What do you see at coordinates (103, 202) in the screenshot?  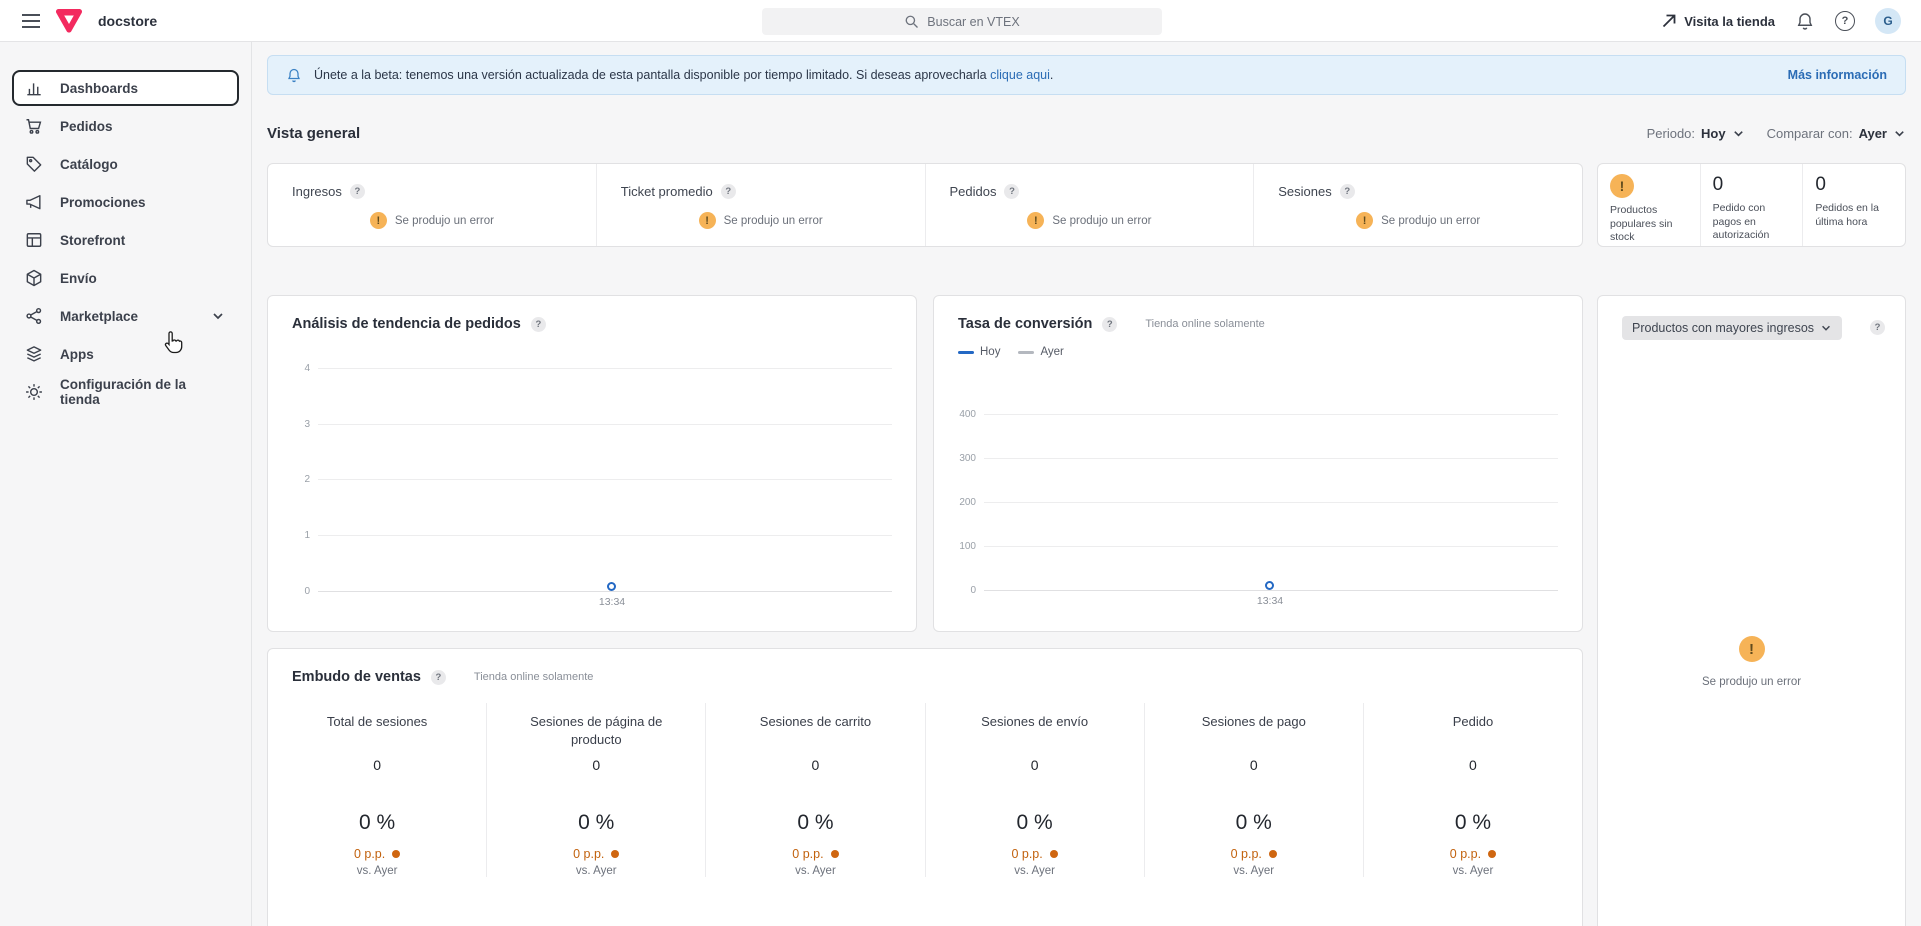 I see `sidebar-item-label: Promociones` at bounding box center [103, 202].